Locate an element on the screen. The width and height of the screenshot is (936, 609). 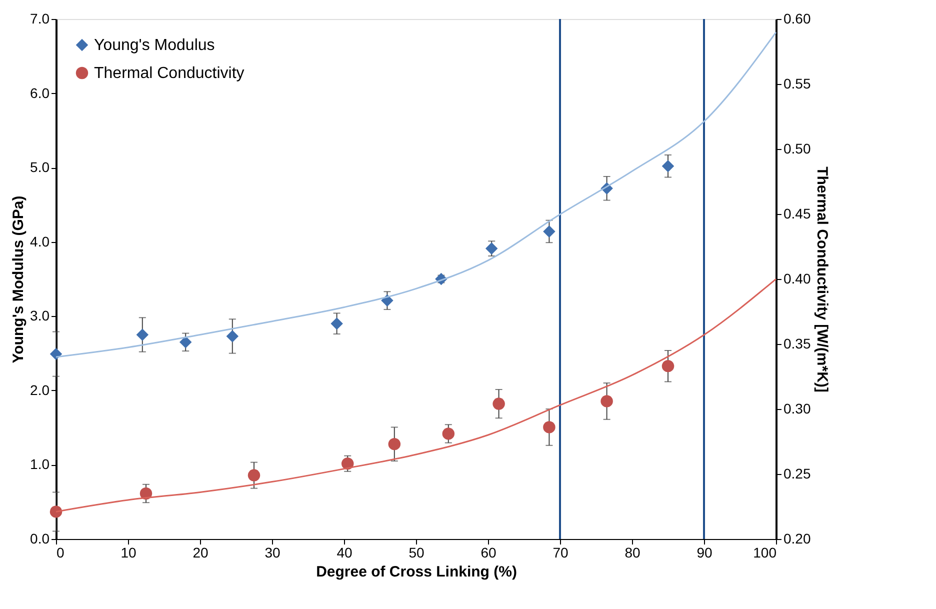
x-tick-label: 30 is located at coordinates (272, 552).